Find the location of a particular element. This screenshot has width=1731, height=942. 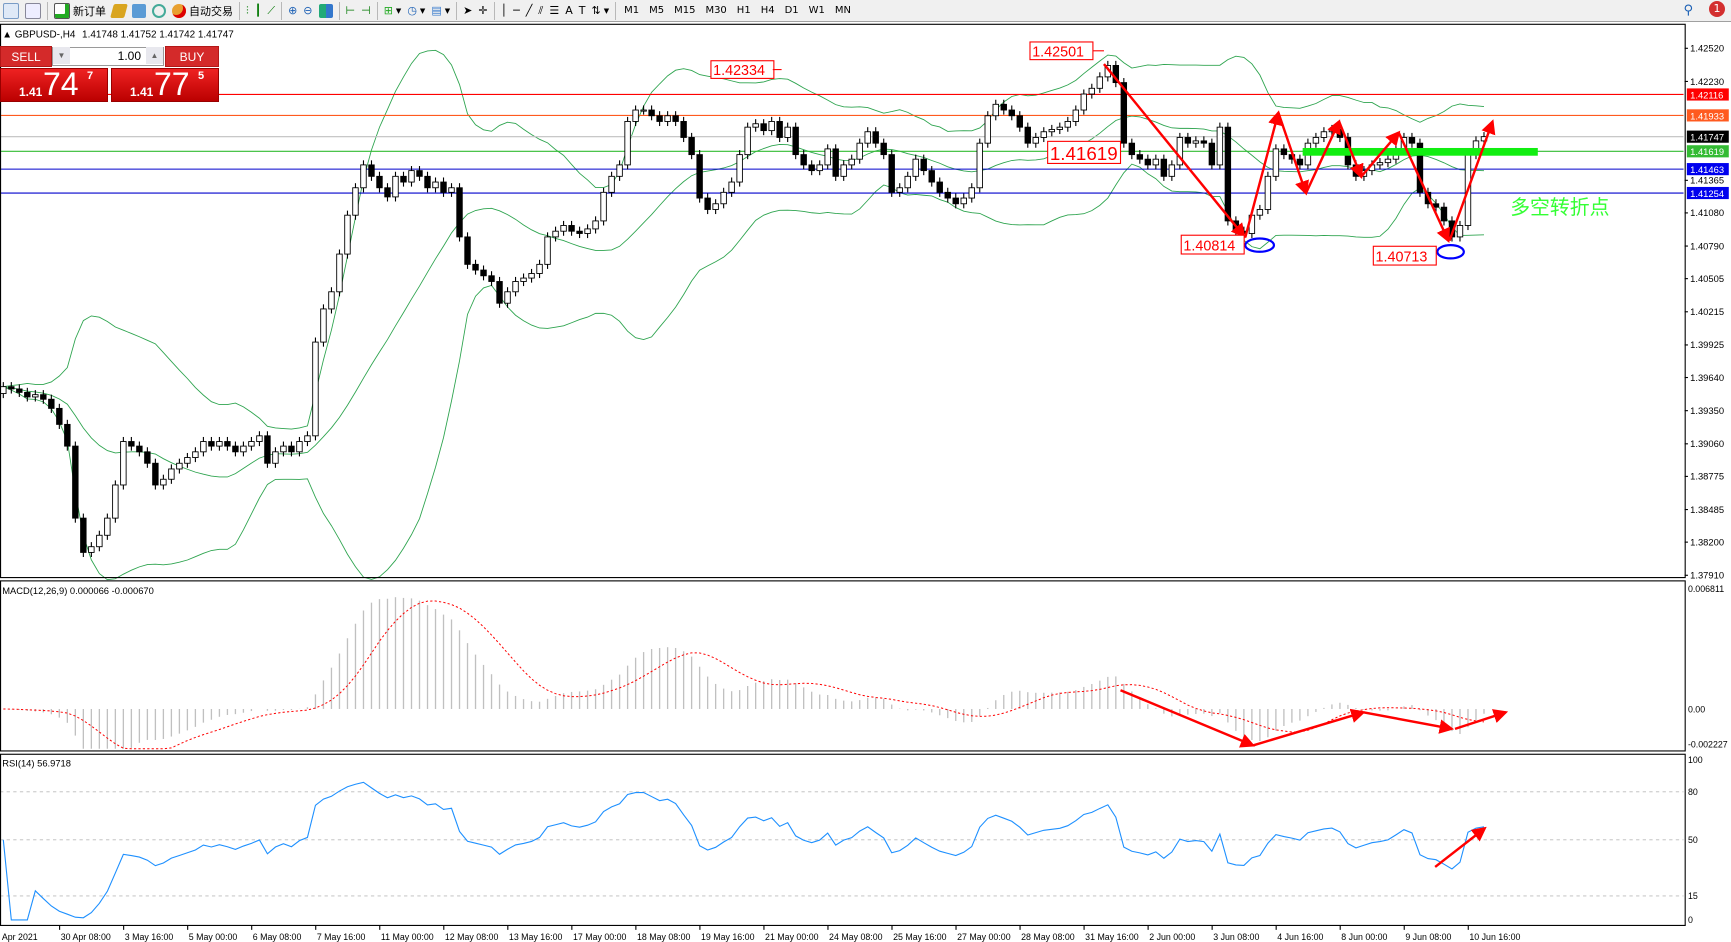

auto-trading-icon is located at coordinates (179, 10).